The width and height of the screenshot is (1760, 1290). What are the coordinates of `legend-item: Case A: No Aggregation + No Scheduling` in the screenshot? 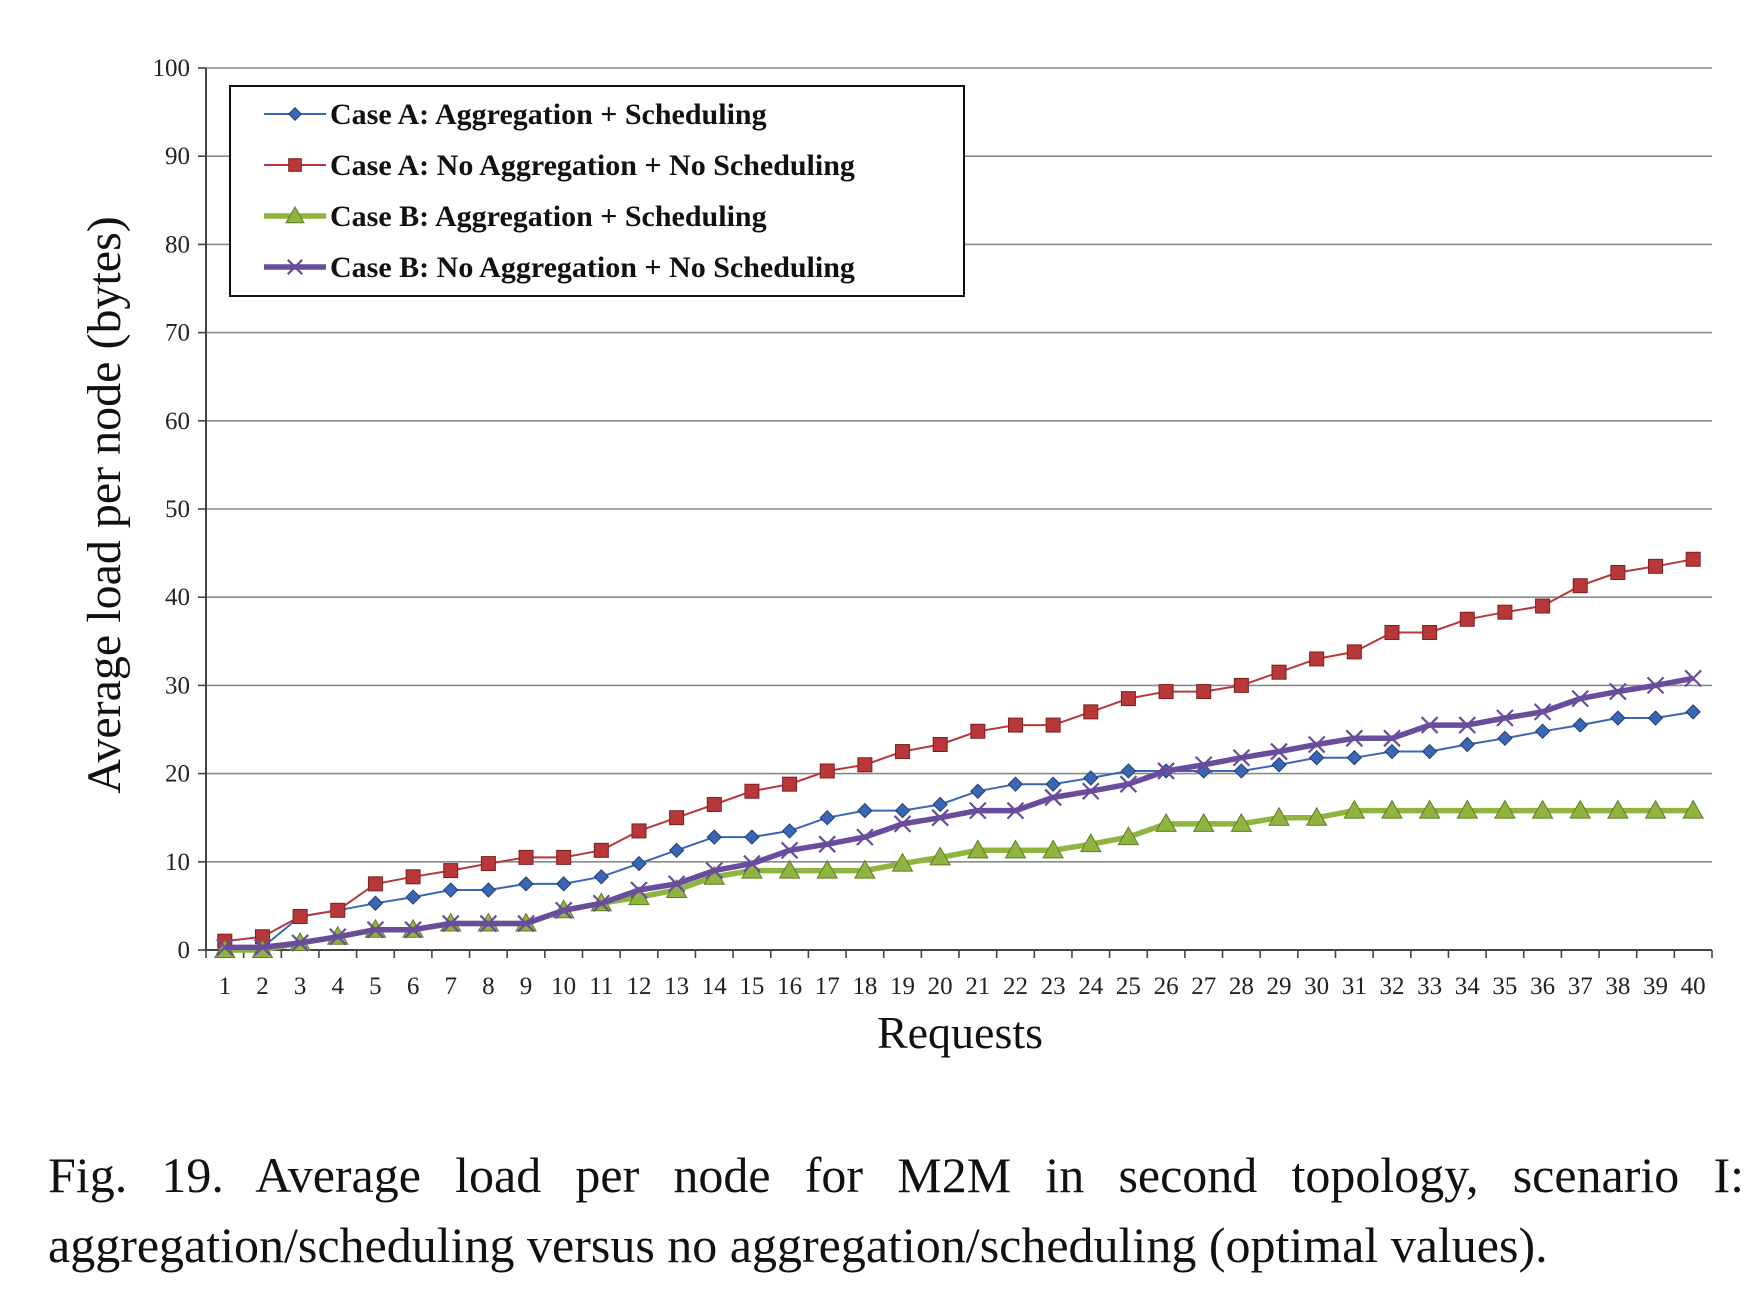 It's located at (559, 165).